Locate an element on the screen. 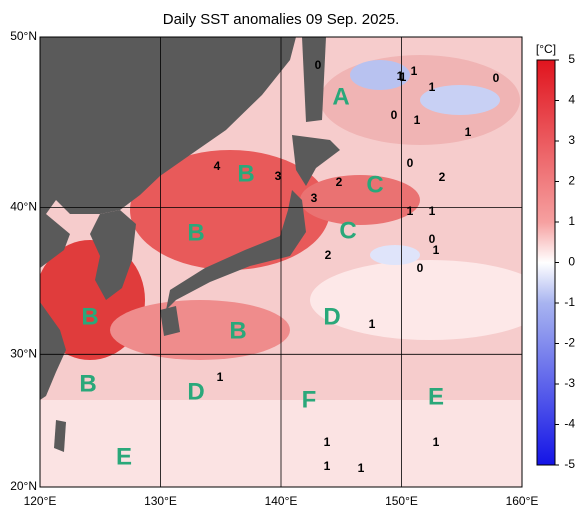  colorbar-tick-label: -1 is located at coordinates (569, 302).